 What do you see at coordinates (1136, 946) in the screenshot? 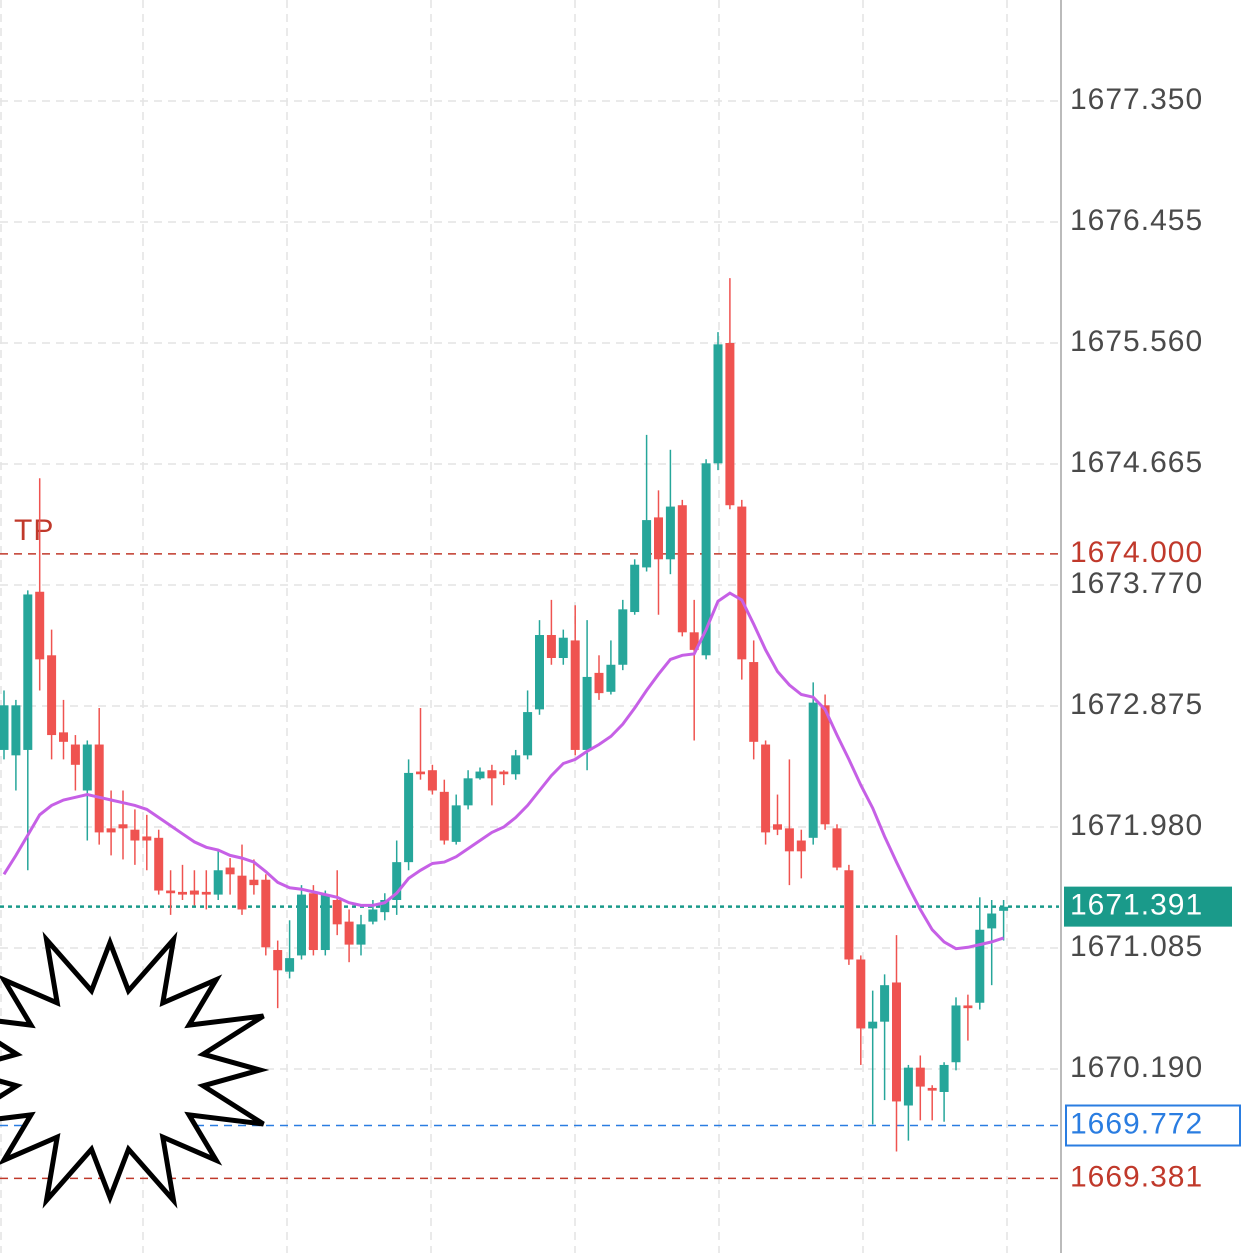
I see `y-tick-label: 1671.085` at bounding box center [1136, 946].